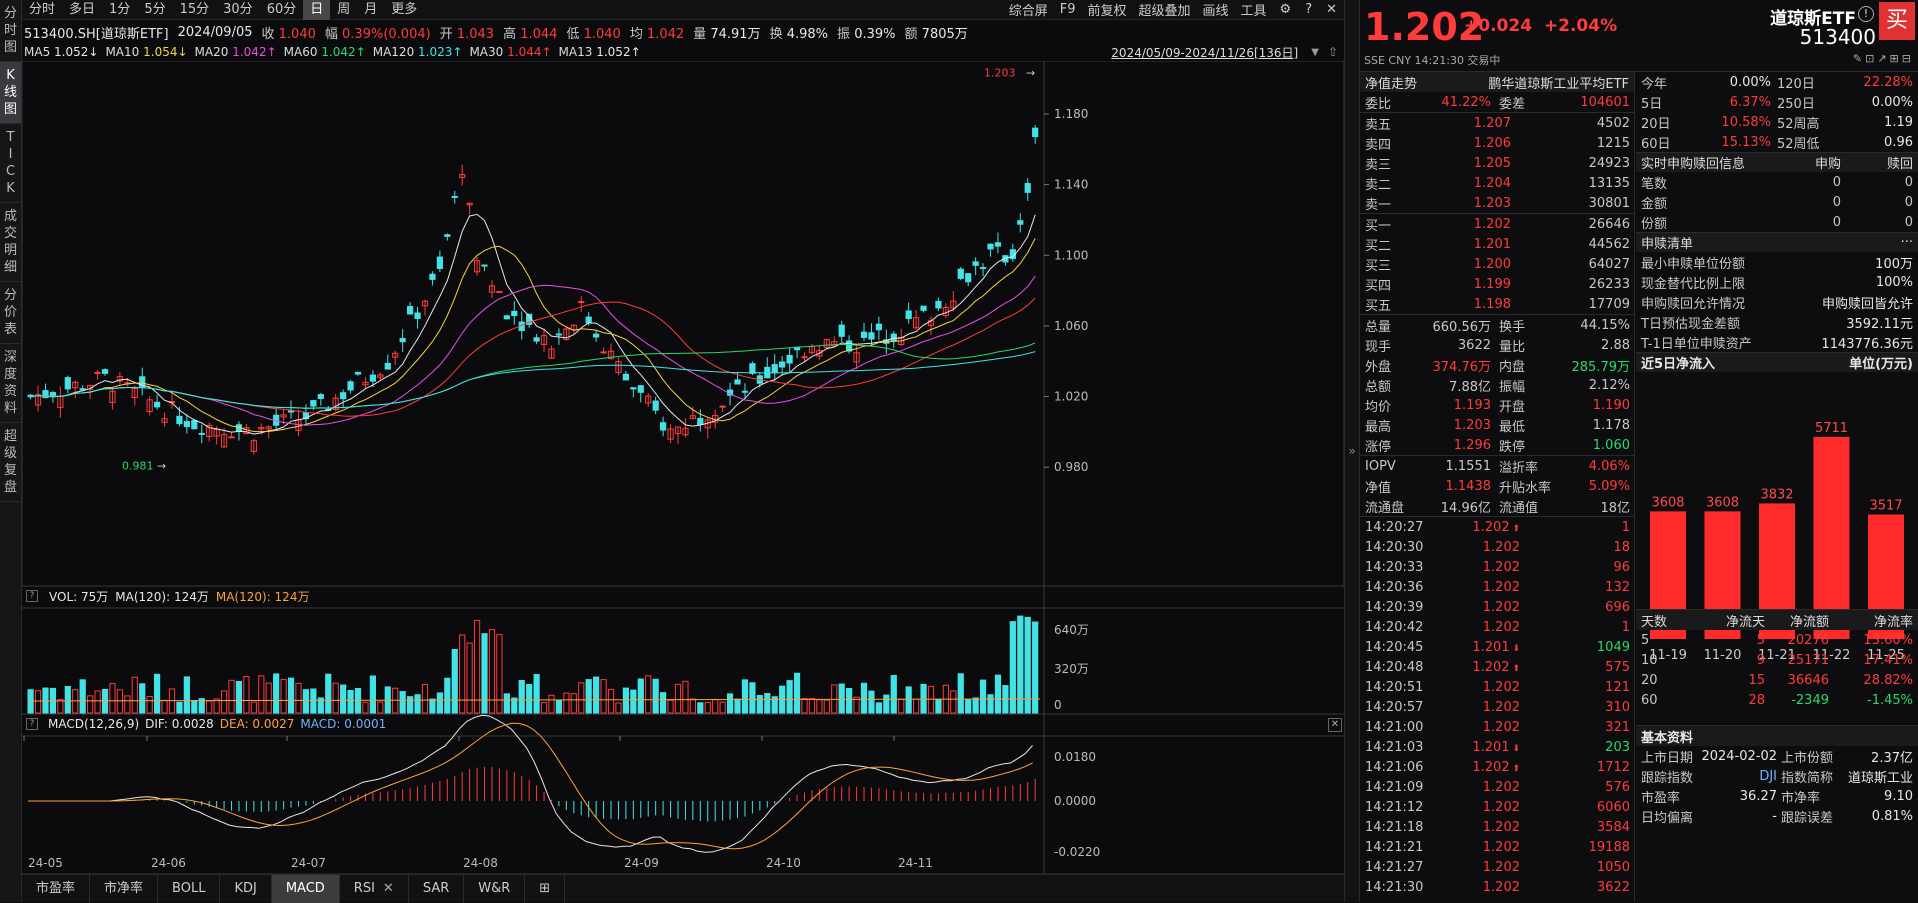  I want to click on bid-row: 买三 1.200 64027, so click(1497, 264).